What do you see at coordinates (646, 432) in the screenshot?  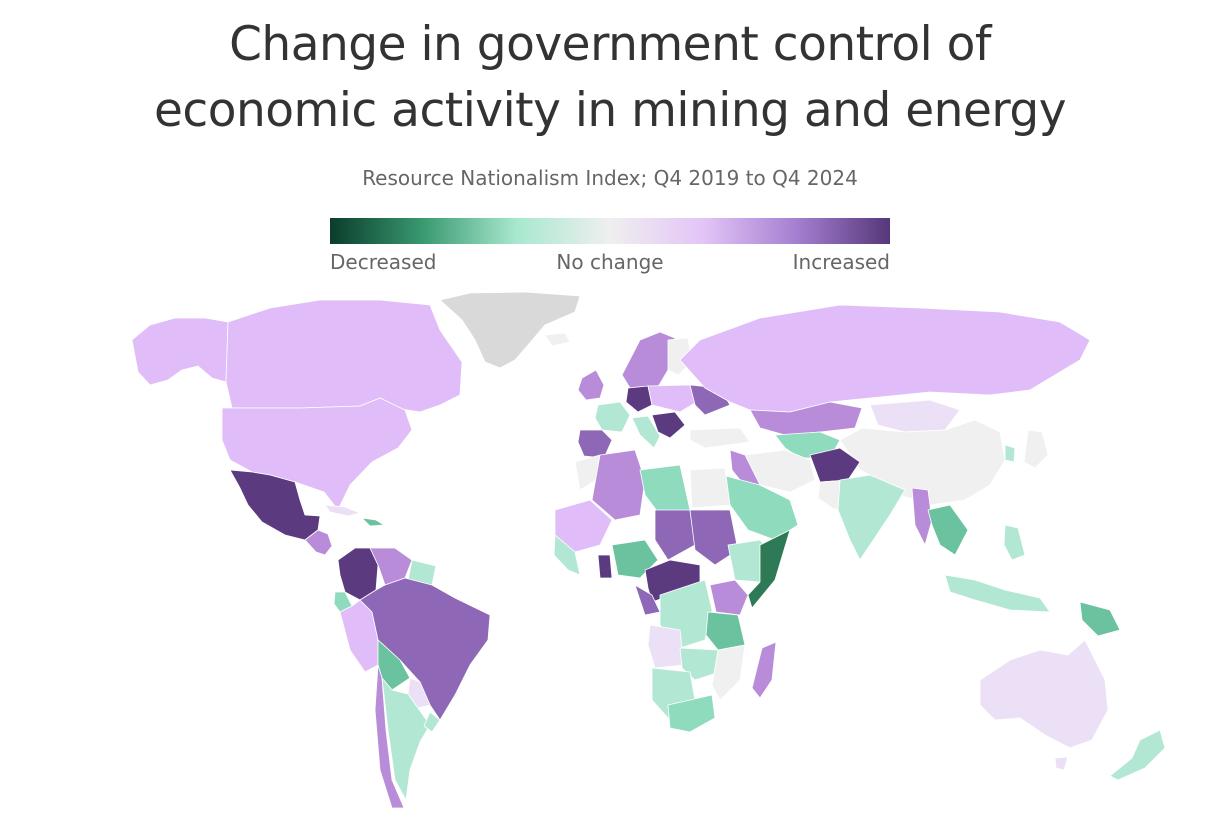 I see `region-italy` at bounding box center [646, 432].